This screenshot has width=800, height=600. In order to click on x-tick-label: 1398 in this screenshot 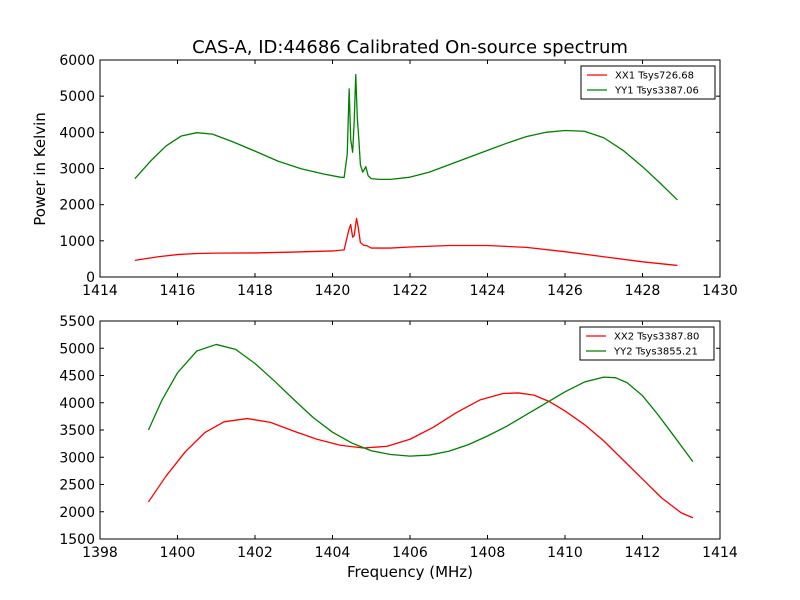, I will do `click(100, 553)`.